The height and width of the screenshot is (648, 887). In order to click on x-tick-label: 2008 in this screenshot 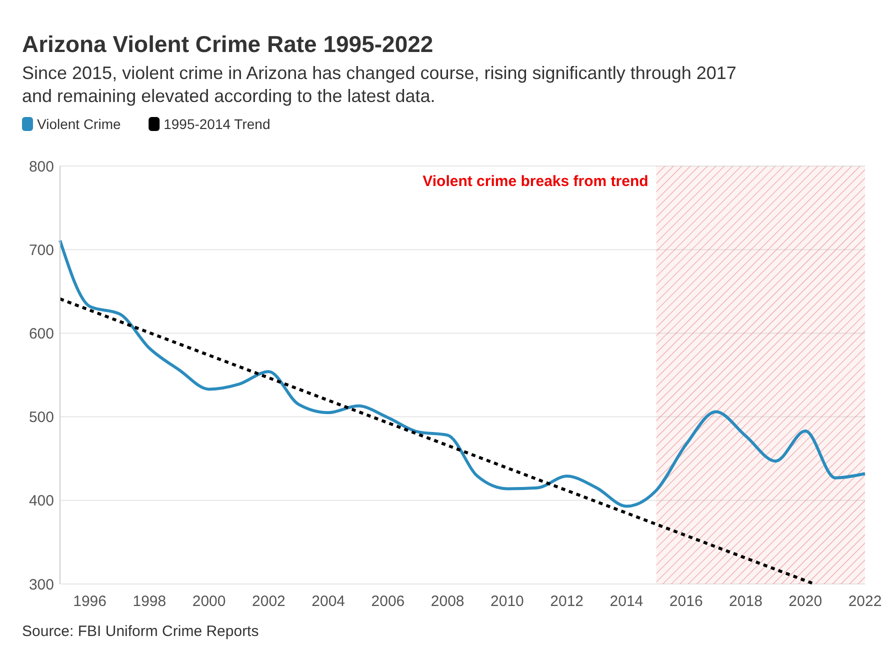, I will do `click(447, 601)`.